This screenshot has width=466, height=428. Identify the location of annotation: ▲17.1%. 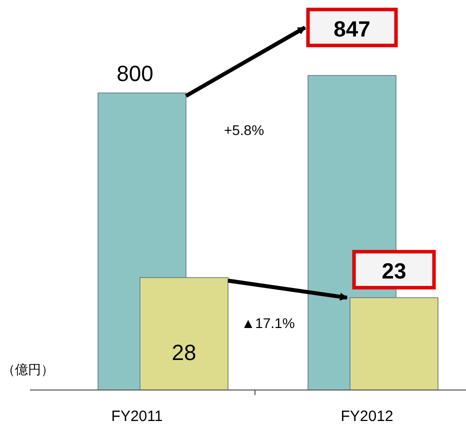
(268, 323).